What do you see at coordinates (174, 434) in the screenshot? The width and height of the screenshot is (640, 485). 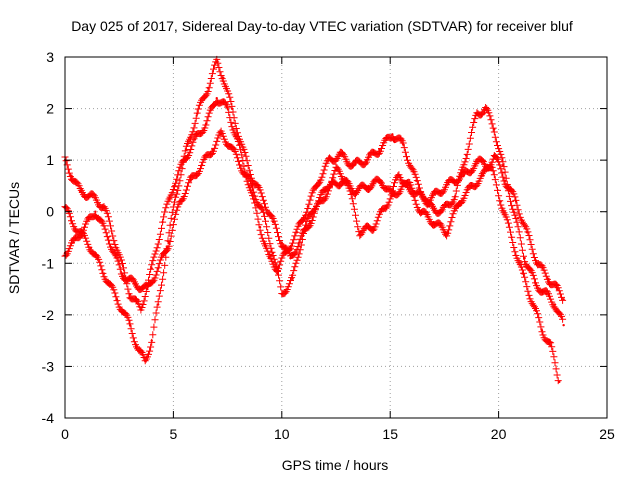 I see `x-tick-label: 5` at bounding box center [174, 434].